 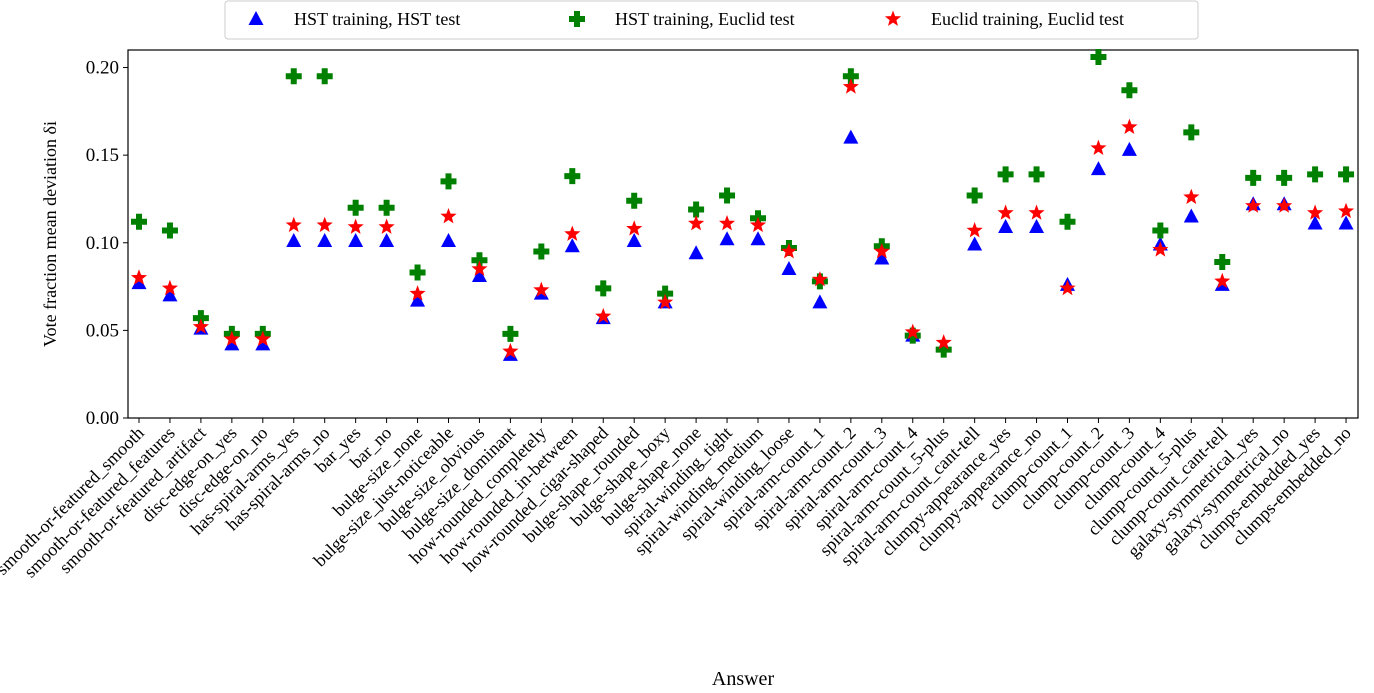 What do you see at coordinates (1027, 19) in the screenshot?
I see `legend-label: Euclid training, Euclid test` at bounding box center [1027, 19].